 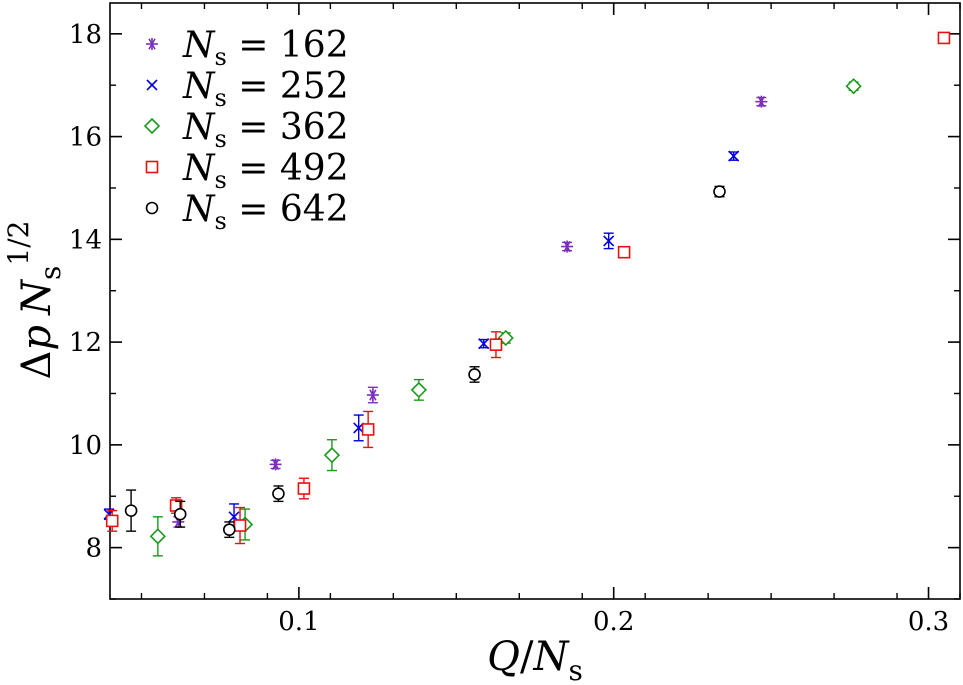 What do you see at coordinates (928, 622) in the screenshot?
I see `x-tick-label: 0.3` at bounding box center [928, 622].